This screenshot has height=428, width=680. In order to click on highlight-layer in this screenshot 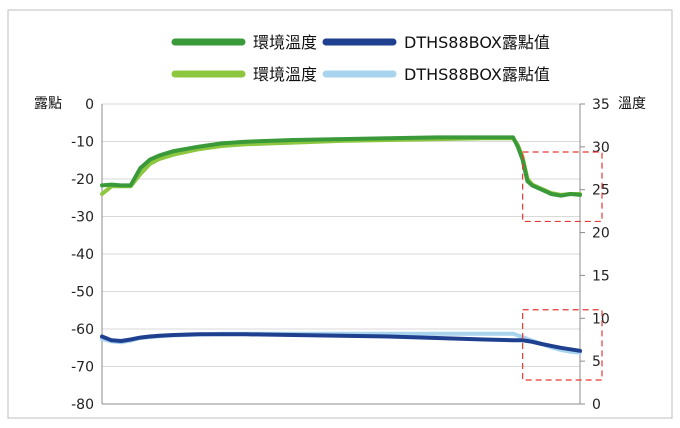, I will do `click(562, 266)`.